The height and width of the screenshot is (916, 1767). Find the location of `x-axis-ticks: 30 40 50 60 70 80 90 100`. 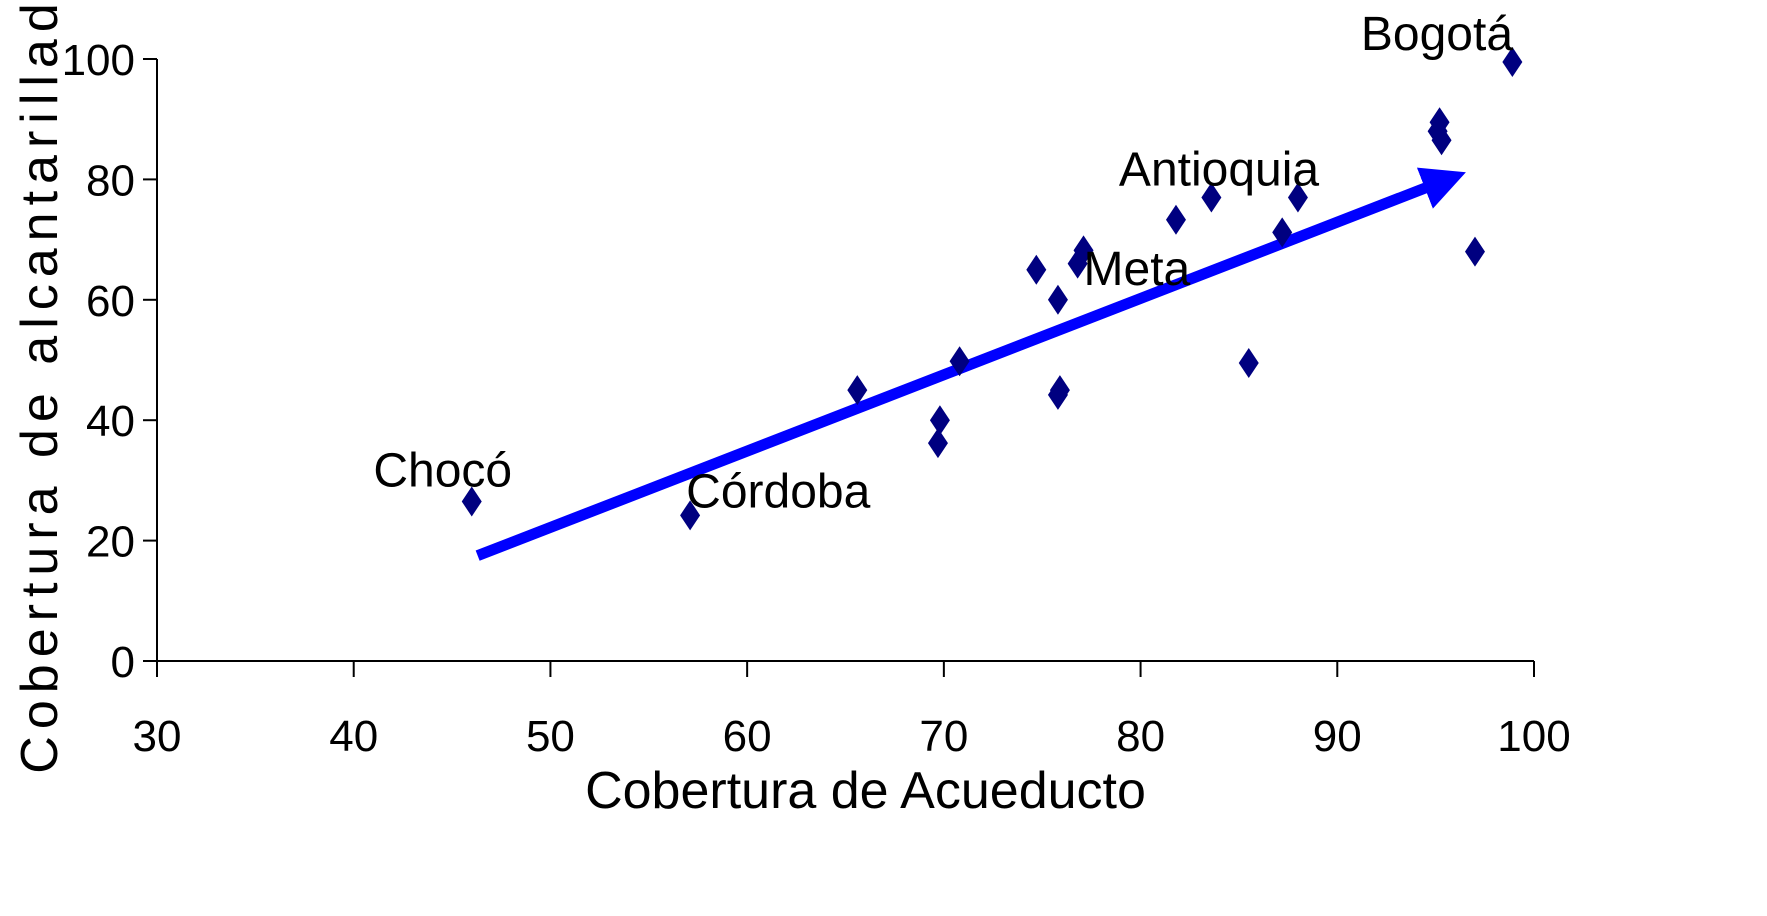

x-axis-ticks: 30 40 50 60 70 80 90 100 is located at coordinates (852, 711).